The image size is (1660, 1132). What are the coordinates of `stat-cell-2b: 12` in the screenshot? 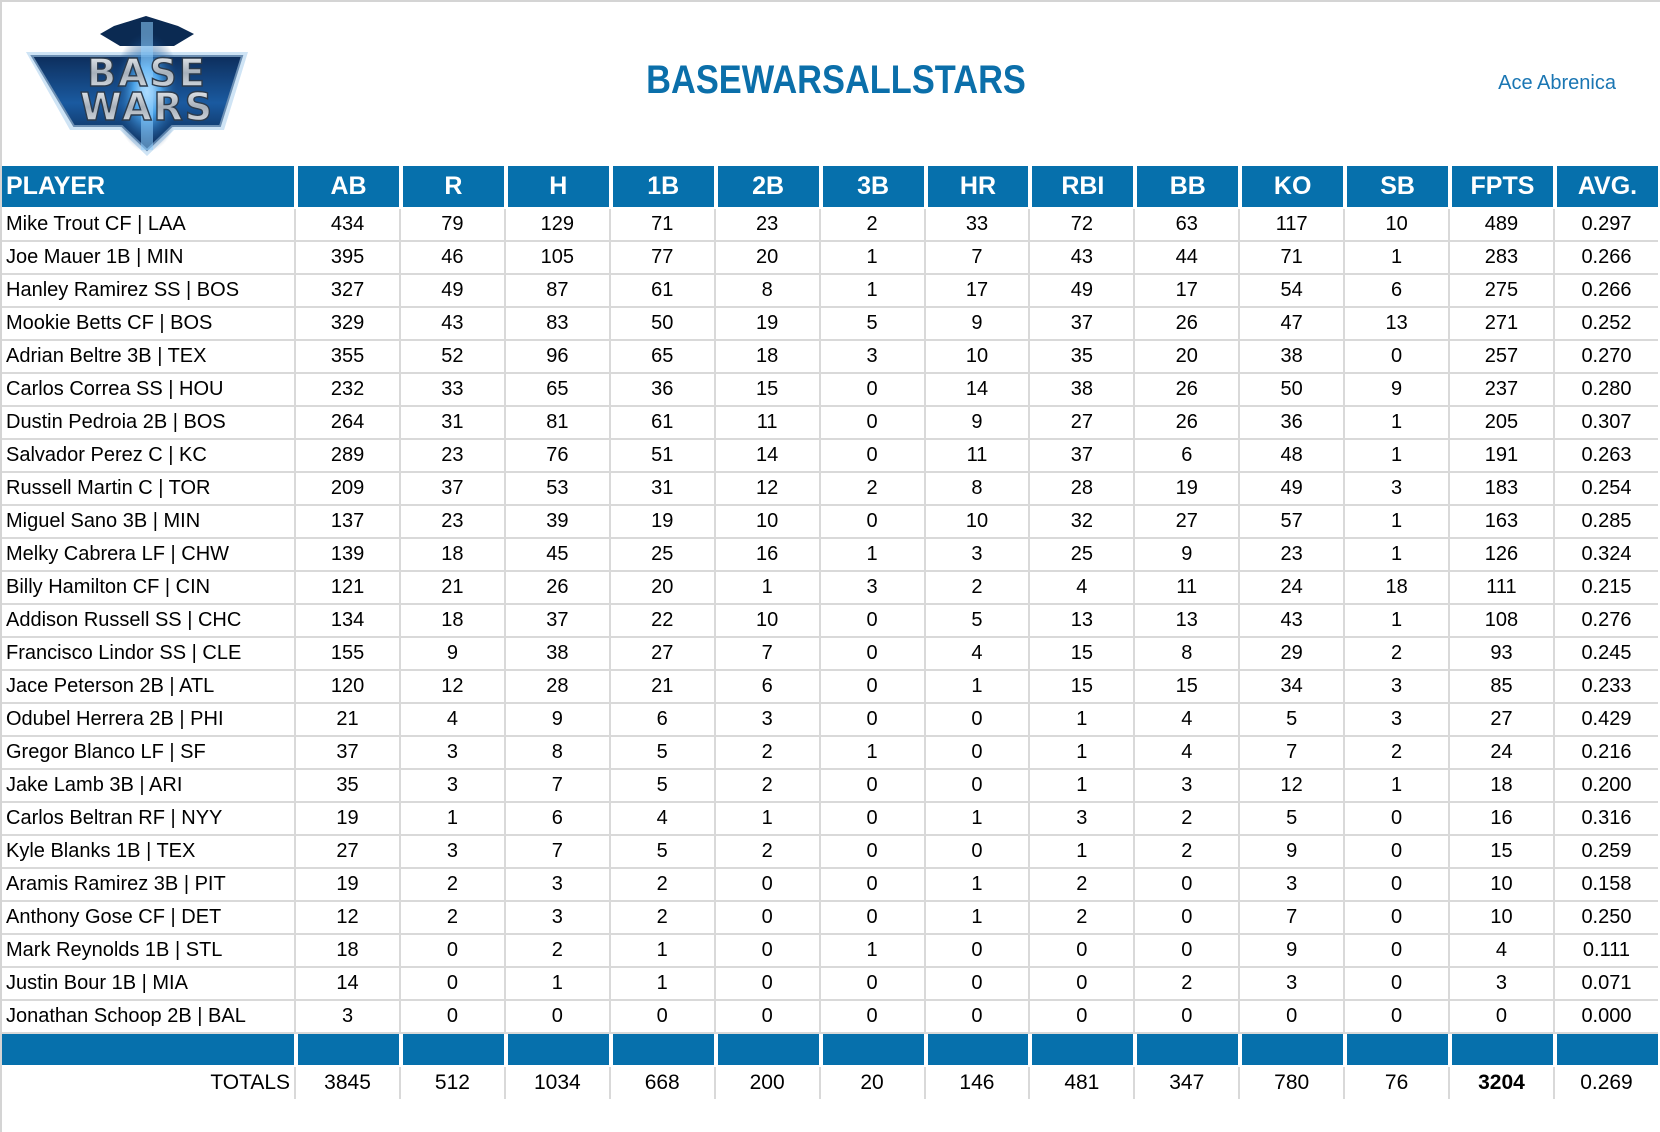 It's located at (766, 489).